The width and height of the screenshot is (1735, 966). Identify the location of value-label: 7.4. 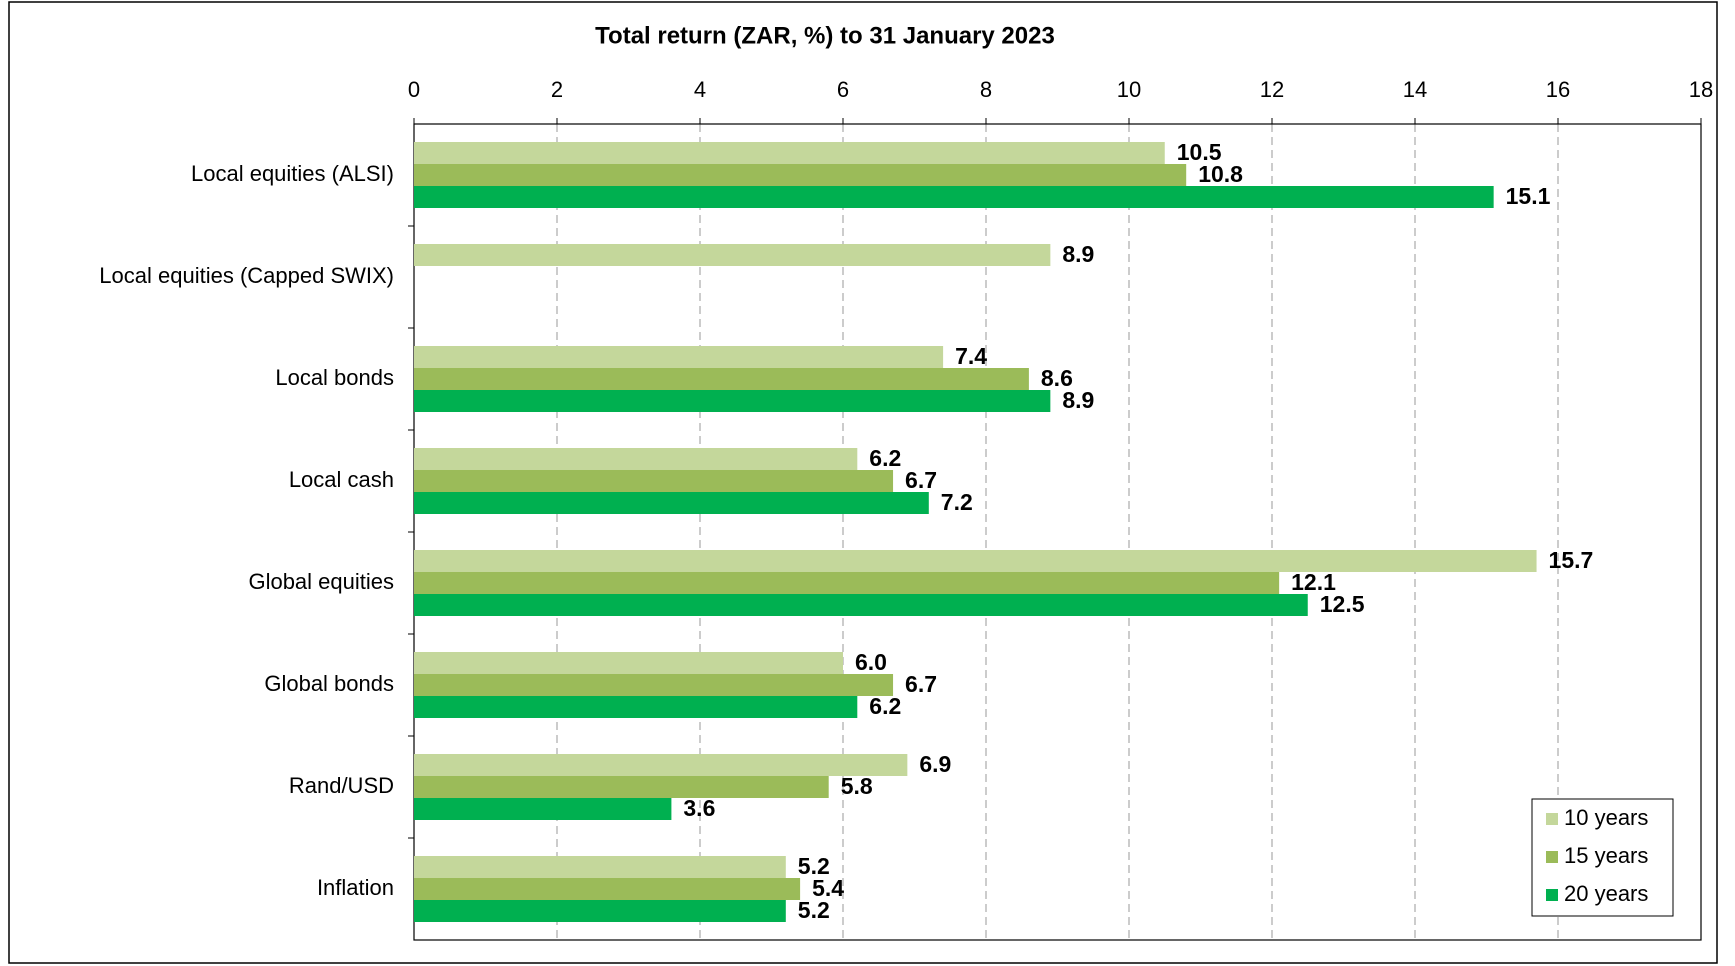
(971, 356).